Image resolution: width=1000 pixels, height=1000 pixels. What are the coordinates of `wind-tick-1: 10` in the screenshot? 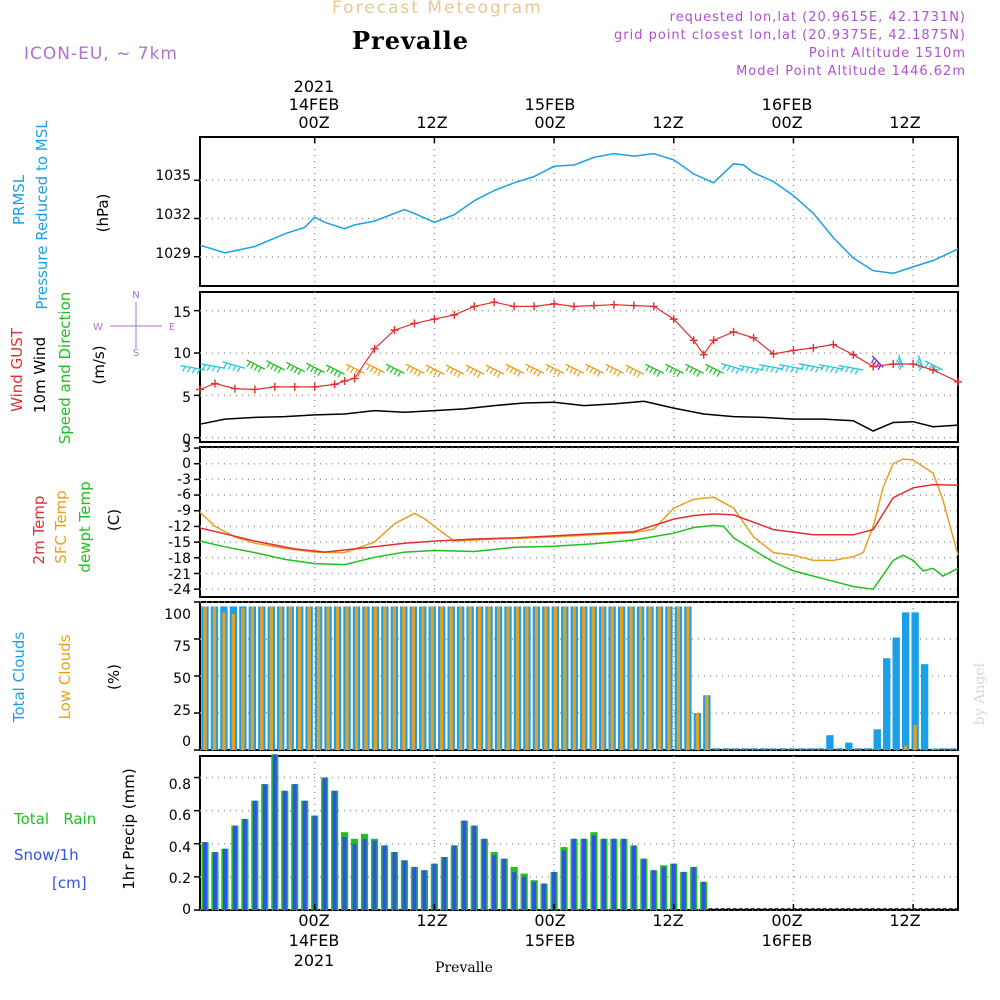 It's located at (182, 354).